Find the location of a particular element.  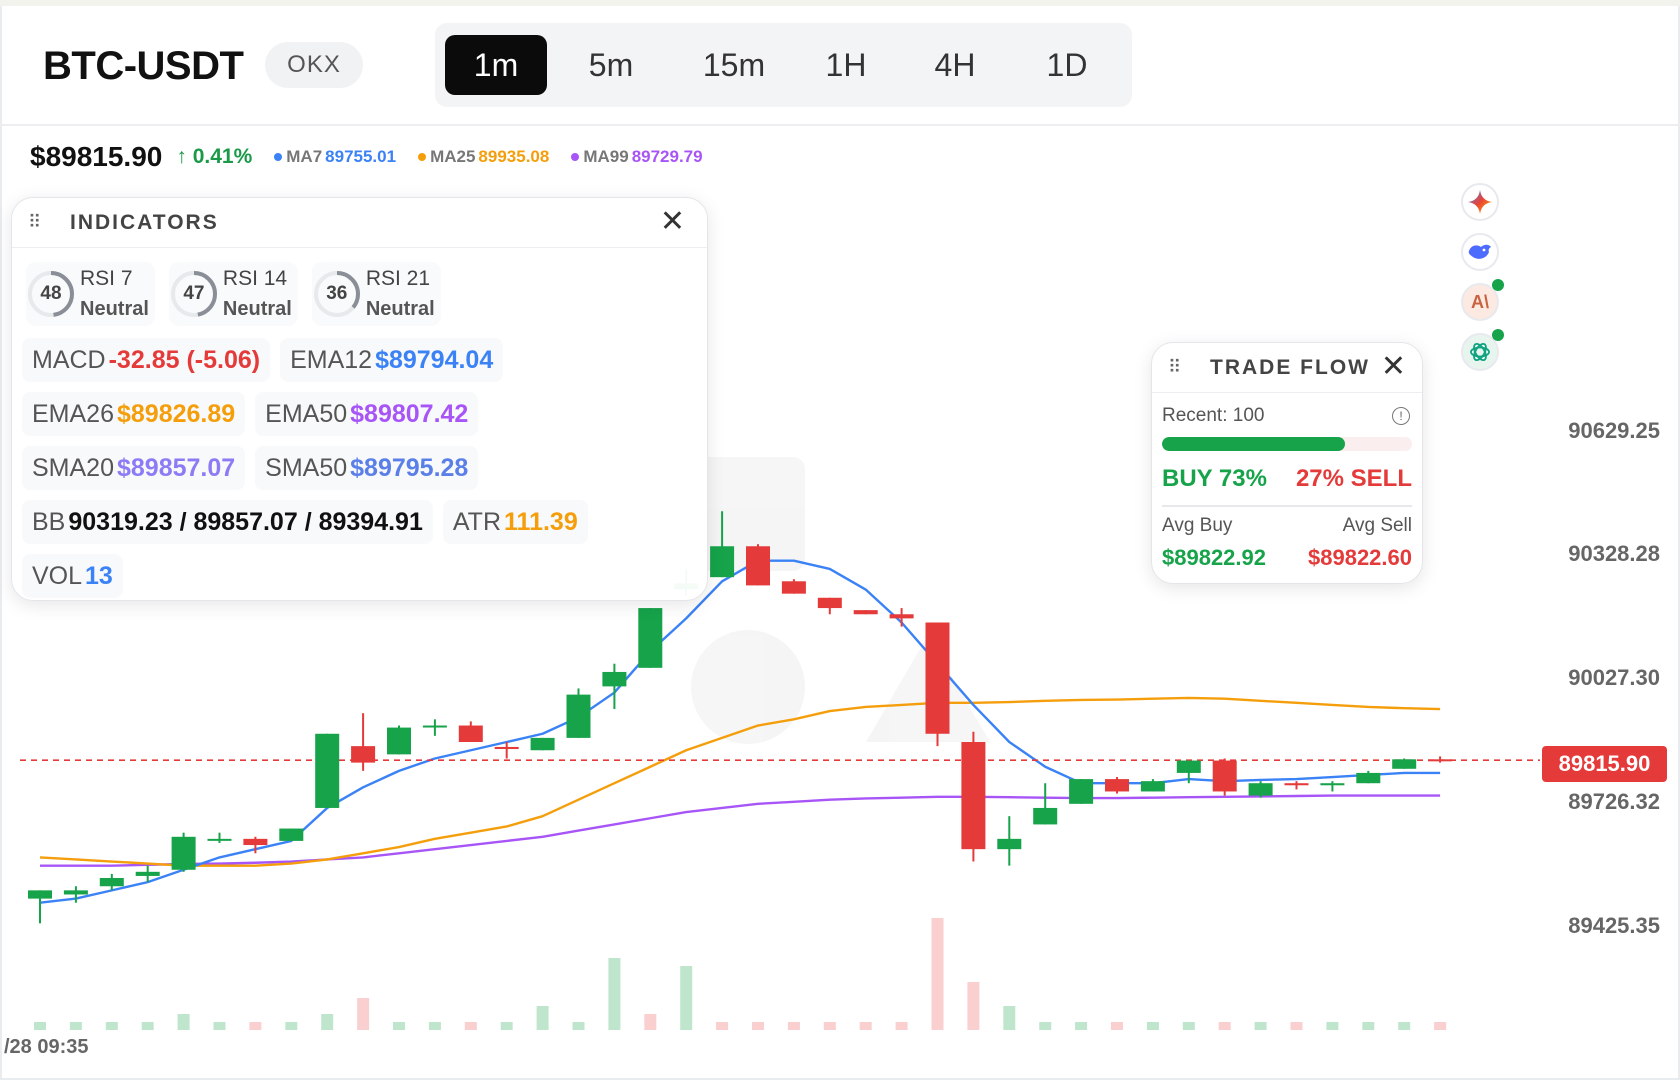

interval-5m: 5m is located at coordinates (611, 64).